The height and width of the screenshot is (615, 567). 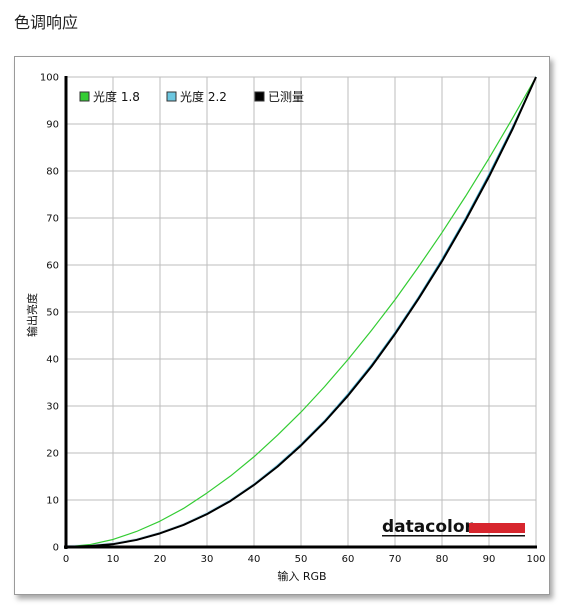 What do you see at coordinates (52, 172) in the screenshot?
I see `y-tick-label-80: 80` at bounding box center [52, 172].